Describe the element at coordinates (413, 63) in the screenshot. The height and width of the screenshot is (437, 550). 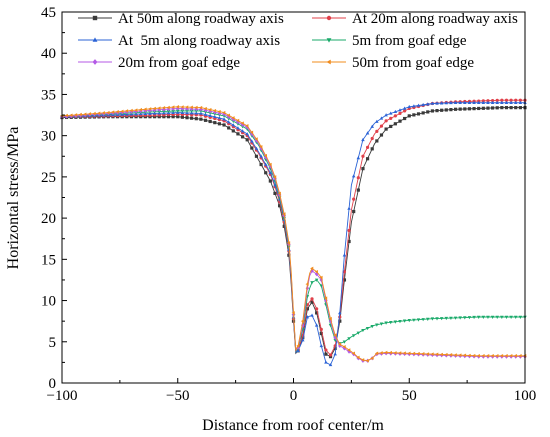
I see `legend-label: 50m from goaf edge` at that location.